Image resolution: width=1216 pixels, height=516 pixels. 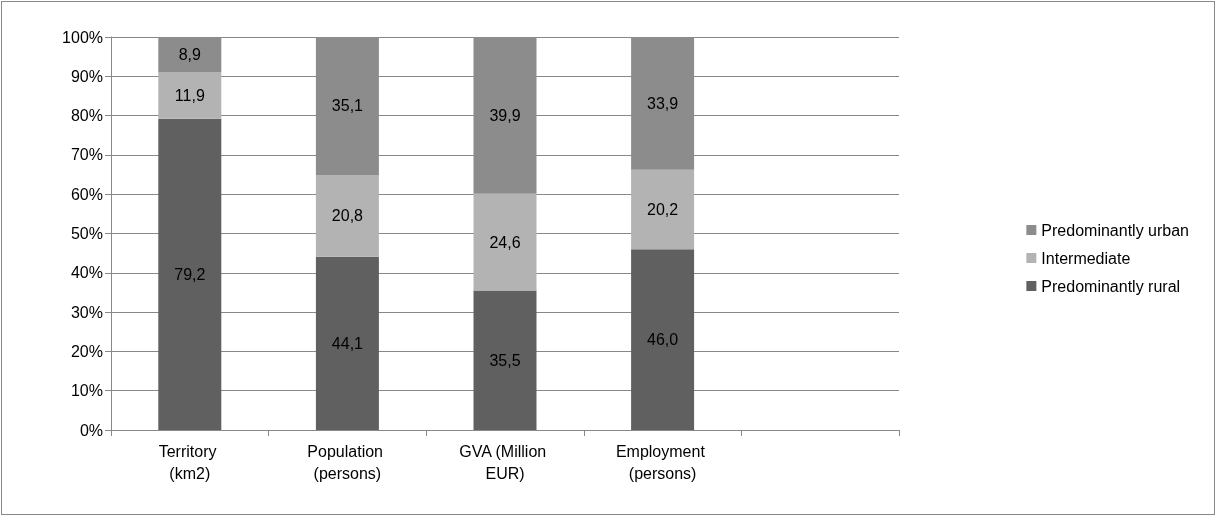 What do you see at coordinates (86, 155) in the screenshot?
I see `y-tick-label: 70%` at bounding box center [86, 155].